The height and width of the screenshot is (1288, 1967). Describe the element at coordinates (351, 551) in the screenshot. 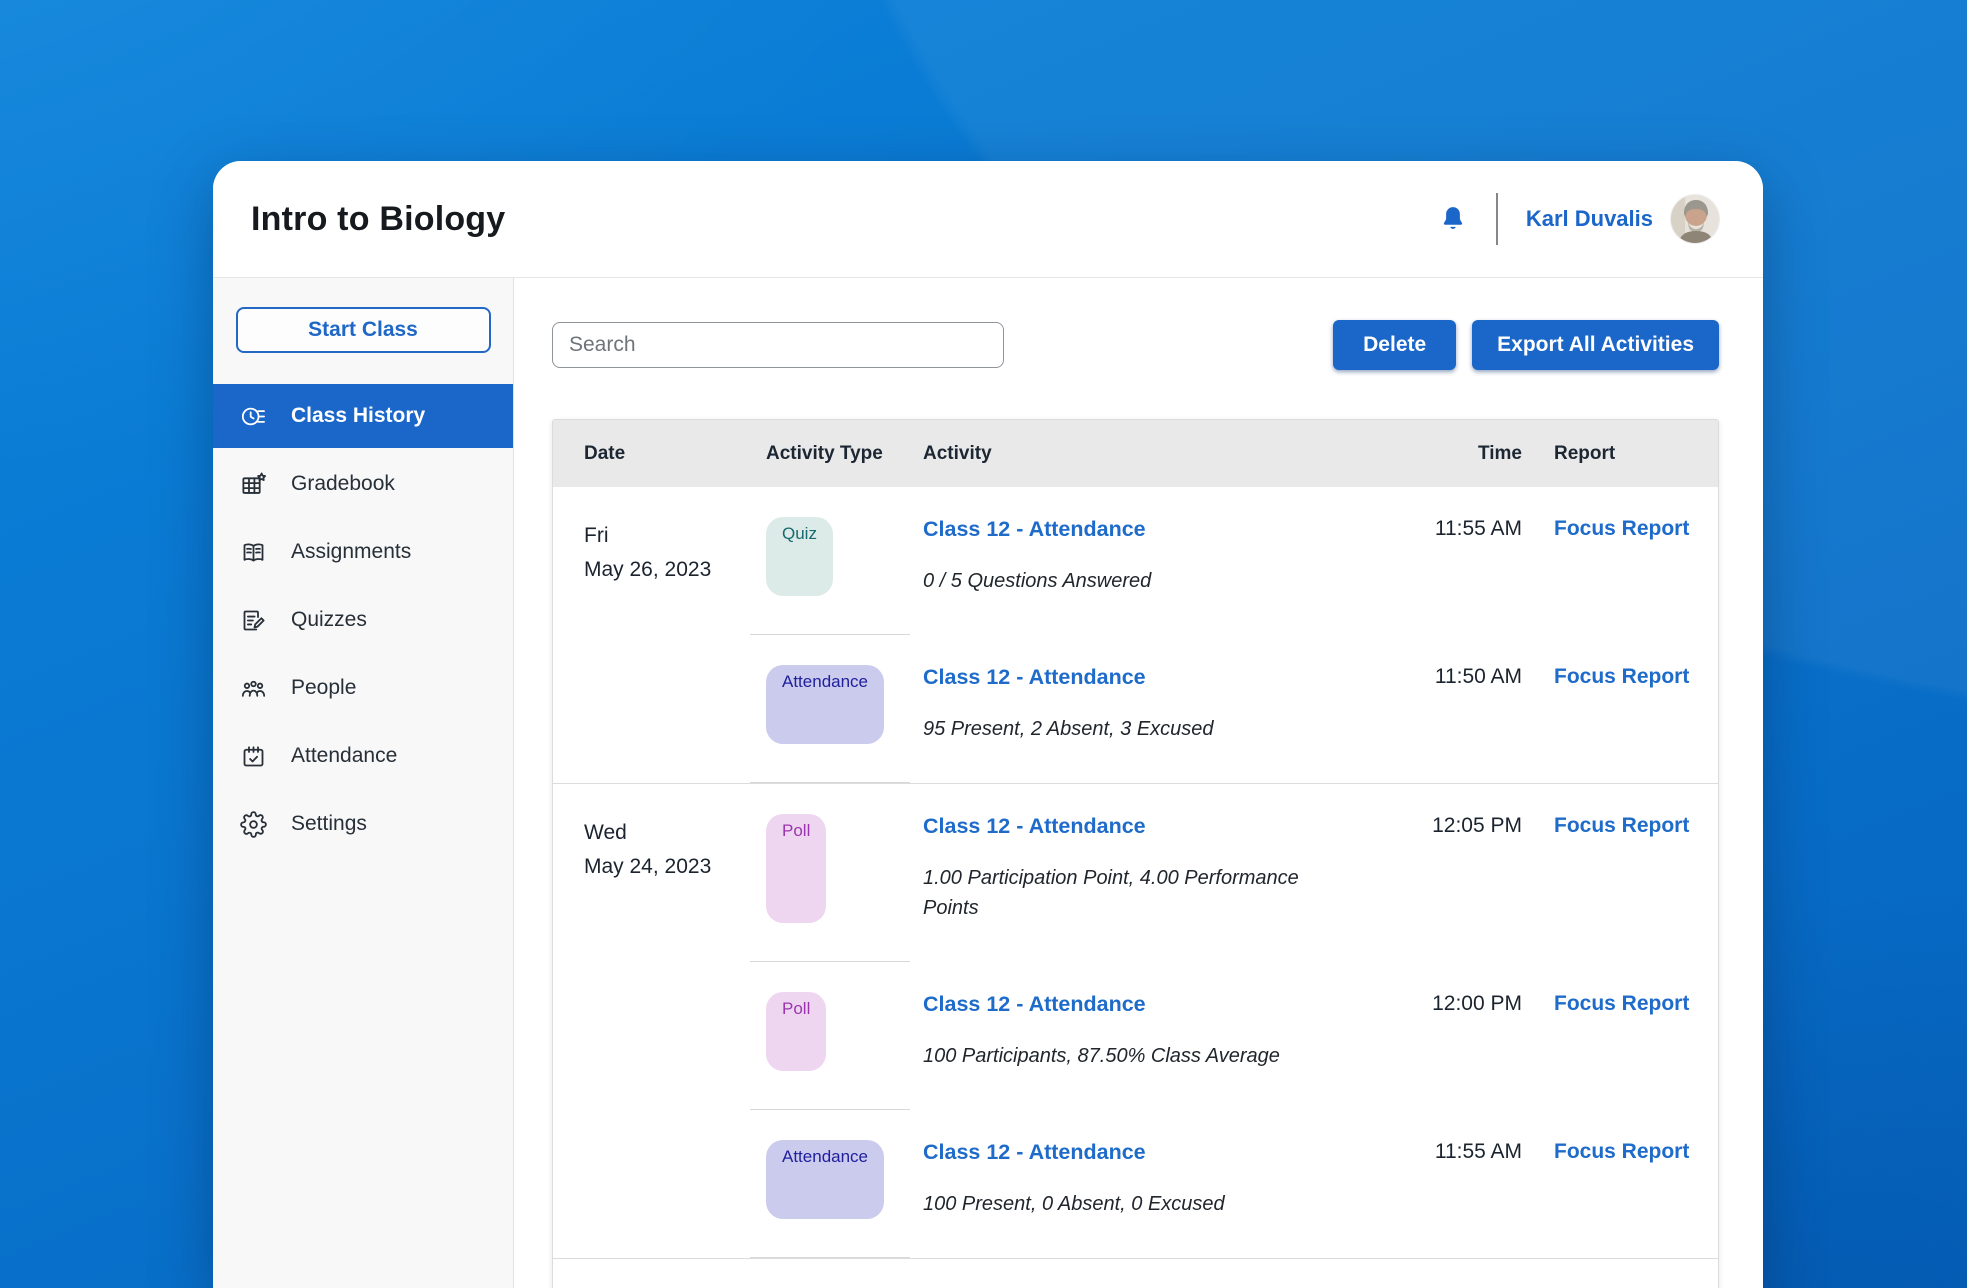

I see `sidebar-item-label: Assignments` at that location.